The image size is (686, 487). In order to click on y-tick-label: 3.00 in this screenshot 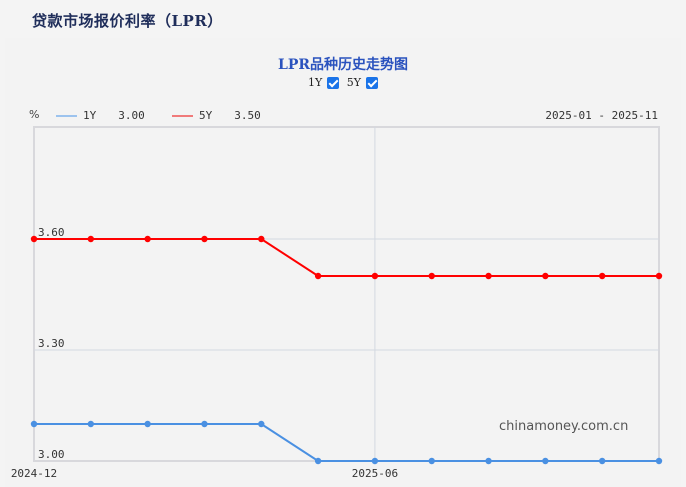, I will do `click(51, 454)`.